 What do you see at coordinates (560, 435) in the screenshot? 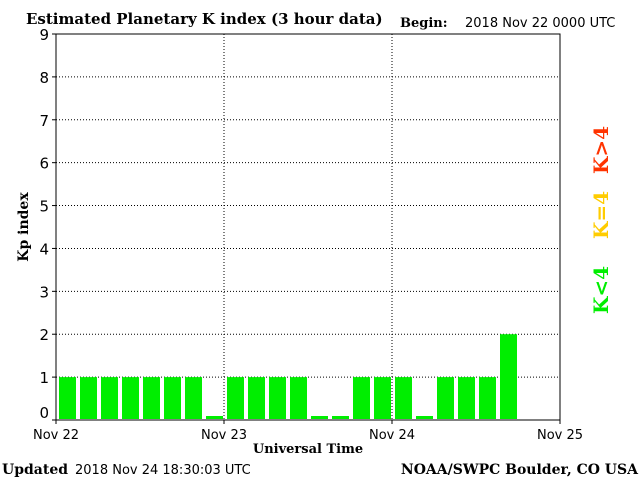
I see `x-tick-label: Nov 25` at bounding box center [560, 435].